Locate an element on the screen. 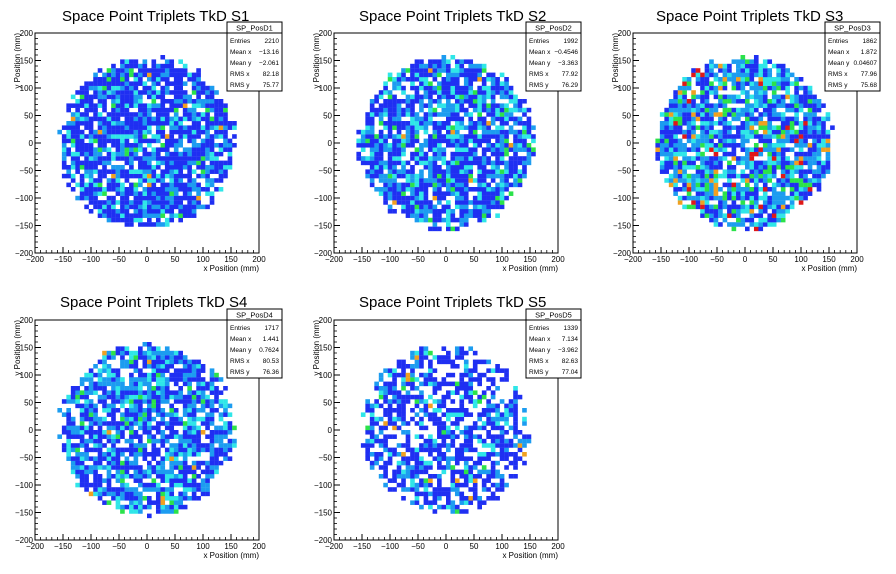 This screenshot has height=574, width=896. y-tick-label: 100 is located at coordinates (27, 375).